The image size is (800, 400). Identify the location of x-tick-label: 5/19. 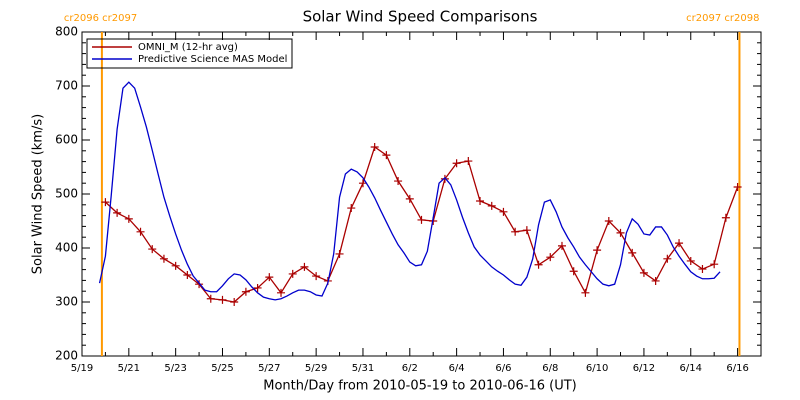
(82, 368).